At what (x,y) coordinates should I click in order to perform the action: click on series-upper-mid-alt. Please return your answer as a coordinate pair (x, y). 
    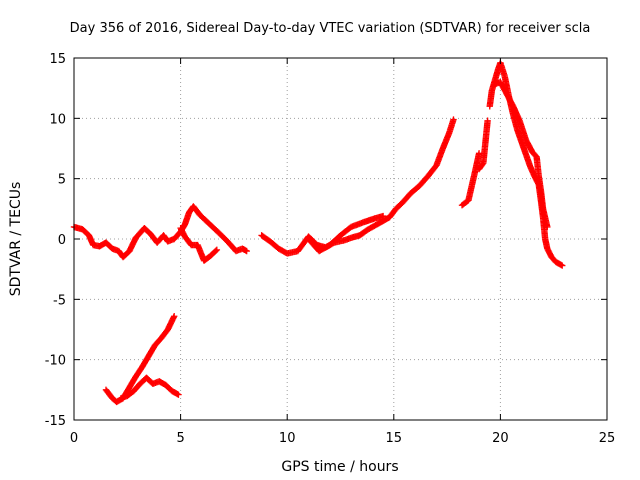
    Looking at the image, I should click on (346, 233).